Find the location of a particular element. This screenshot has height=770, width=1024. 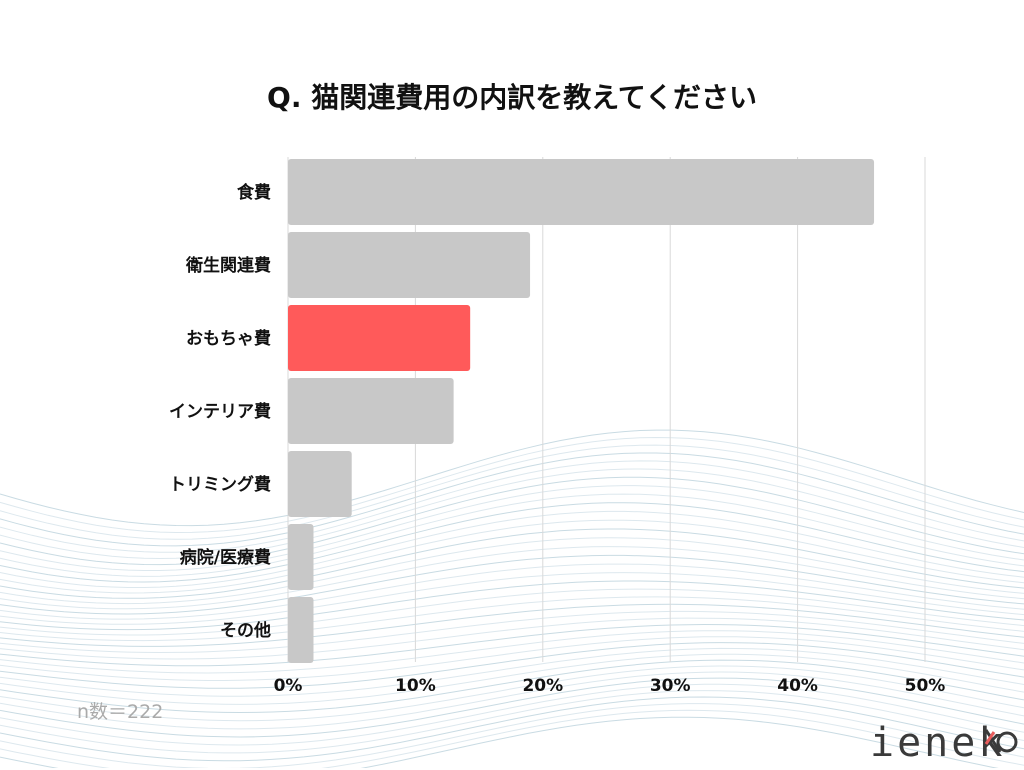

svg-text: ienek is located at coordinates (937, 743).